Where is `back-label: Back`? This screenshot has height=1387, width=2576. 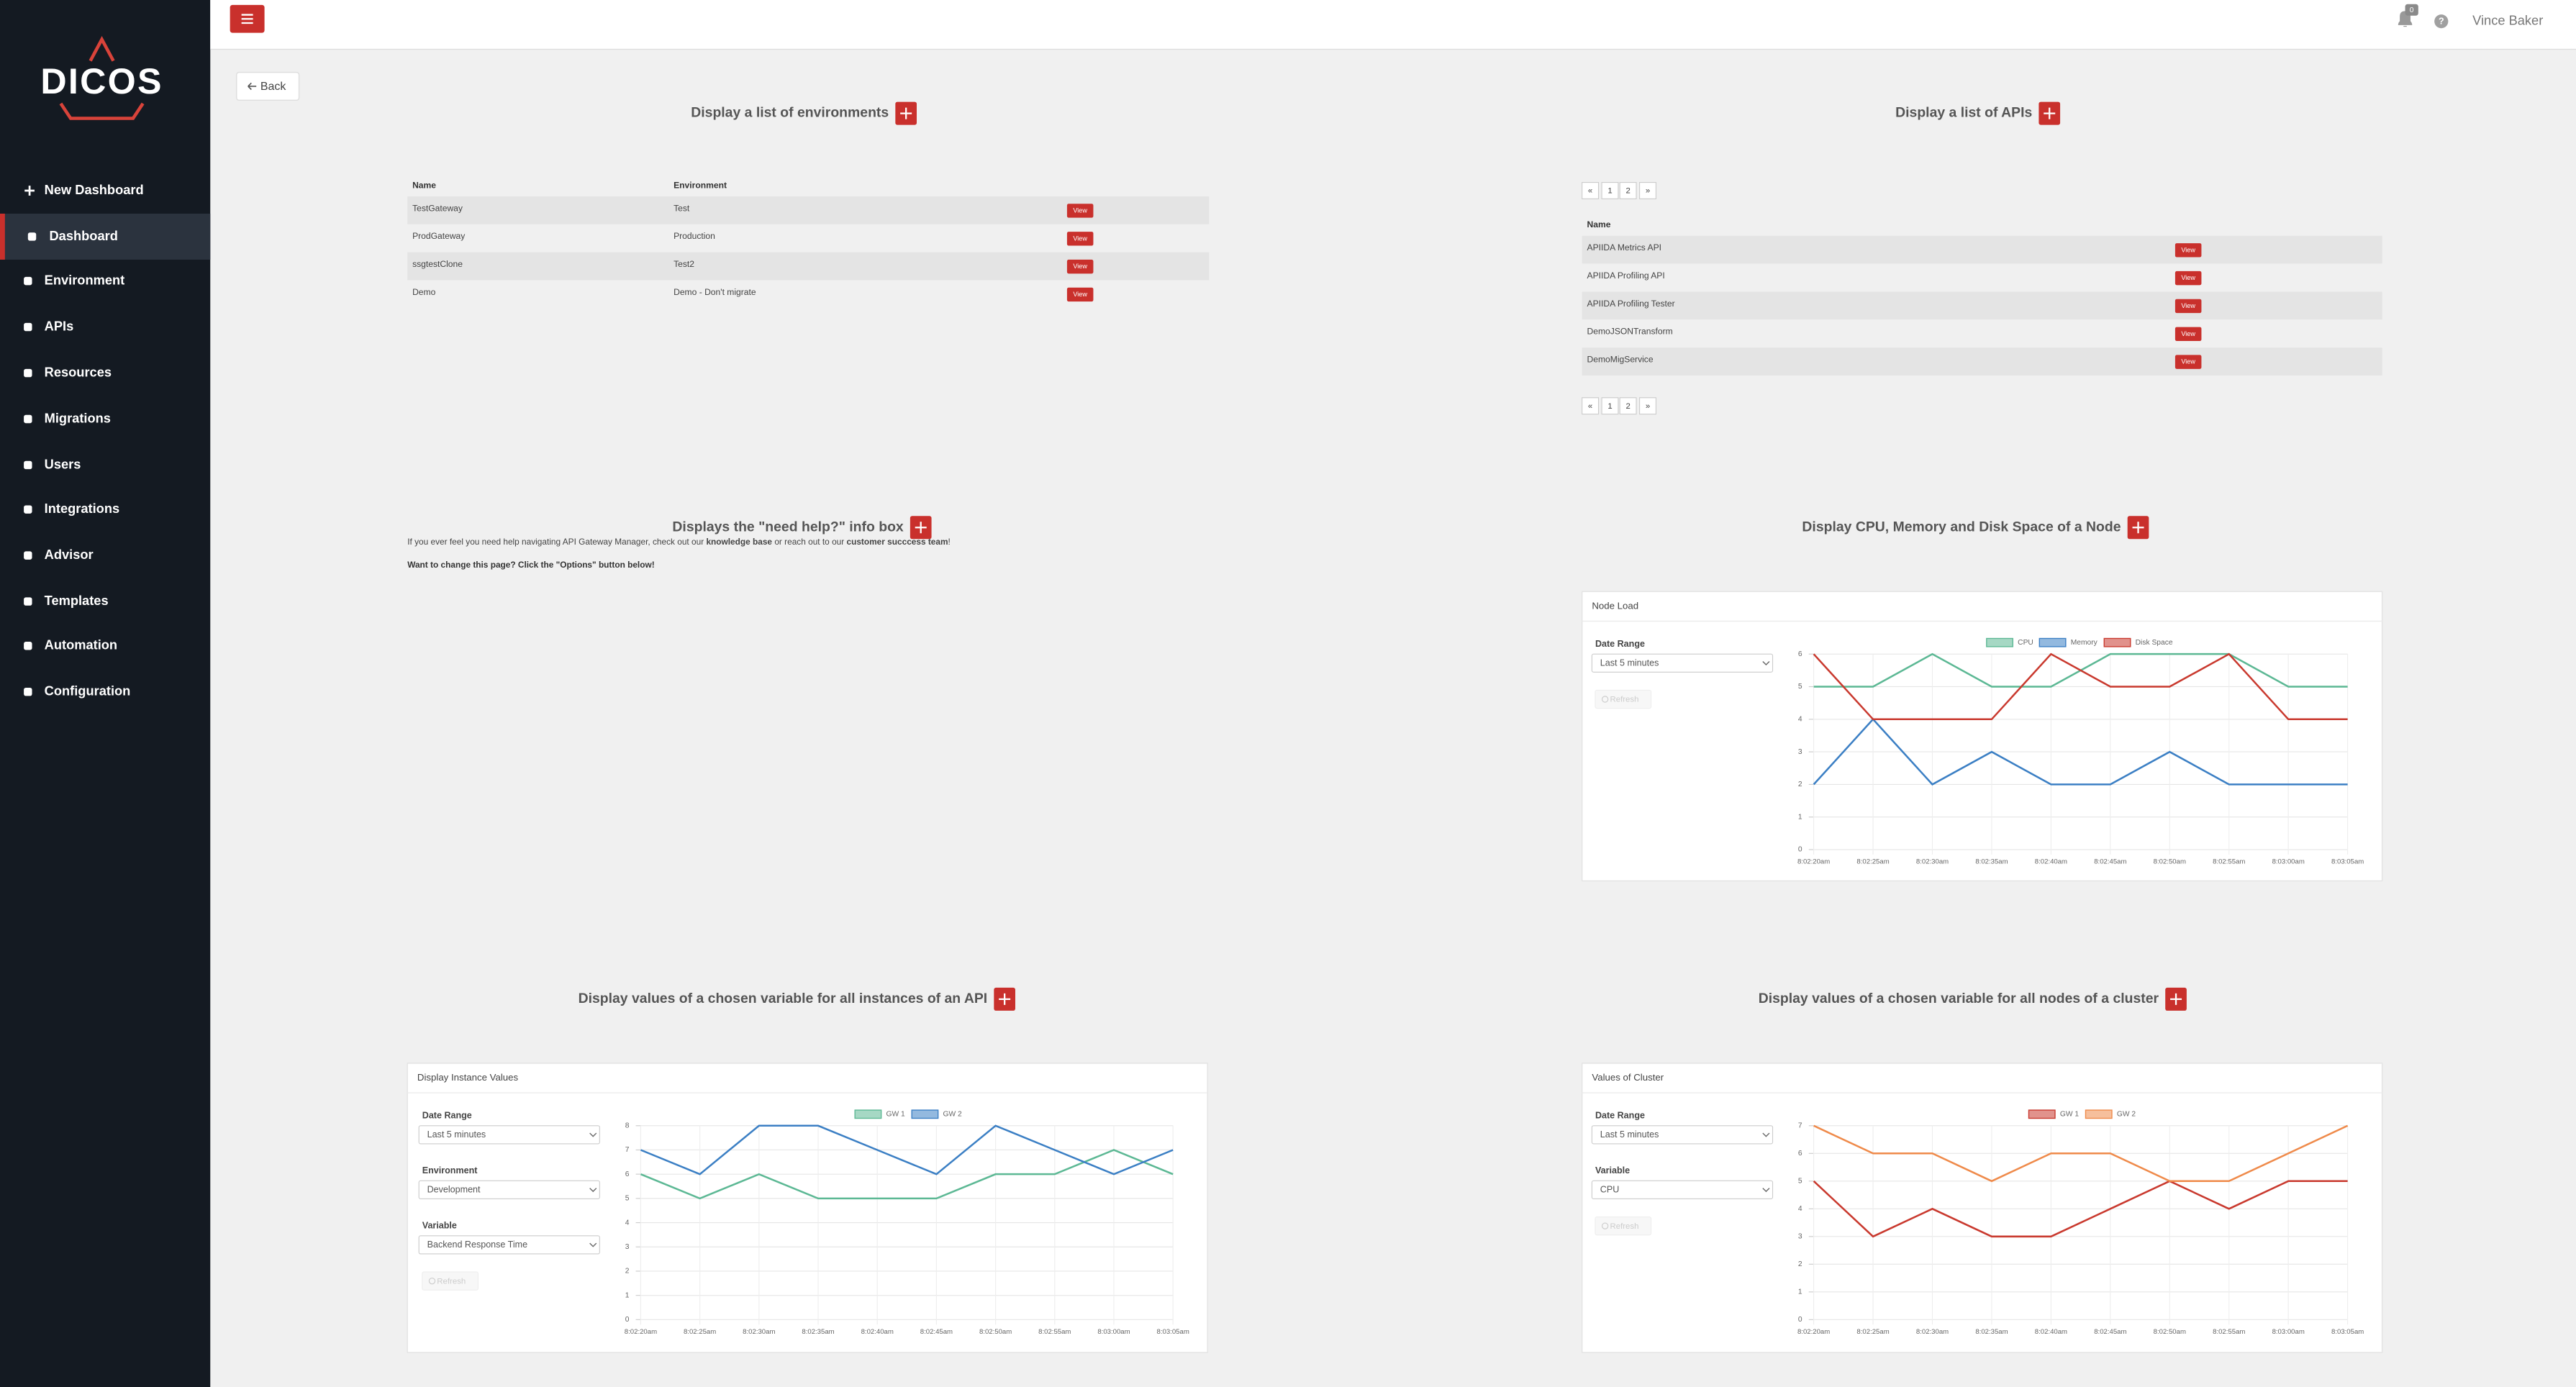
back-label: Back is located at coordinates (273, 87).